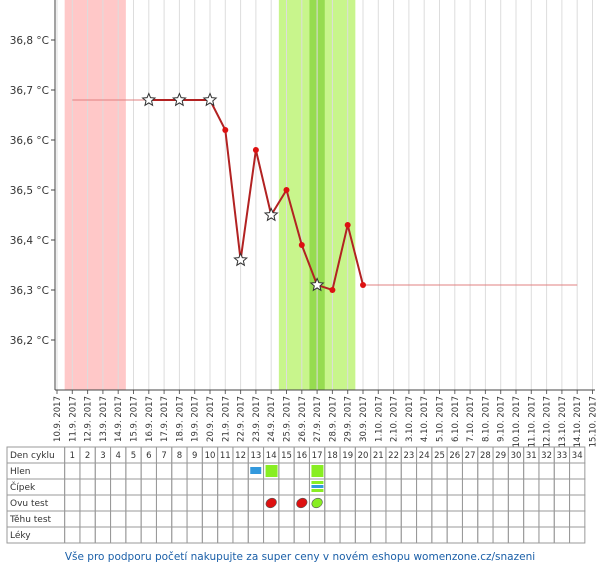  Describe the element at coordinates (180, 419) in the screenshot. I see `x-tick-label: 18.9. 2017` at that location.